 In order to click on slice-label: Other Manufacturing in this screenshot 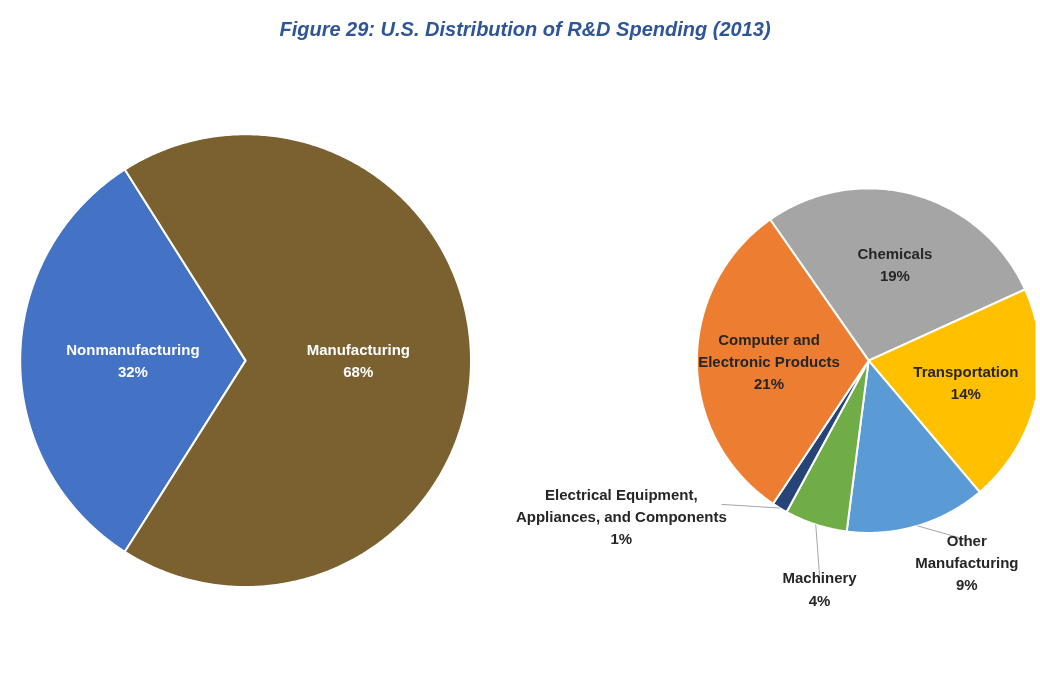, I will do `click(967, 551)`.